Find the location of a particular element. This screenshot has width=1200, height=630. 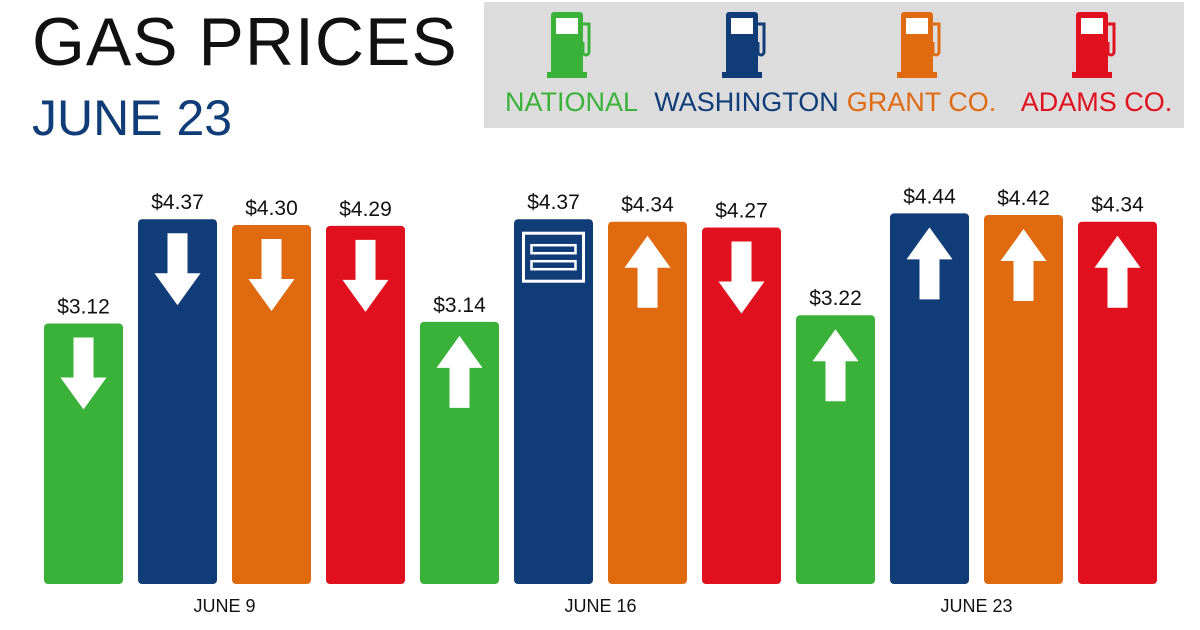

chart-subtitle: JUNE 23 is located at coordinates (132, 118).